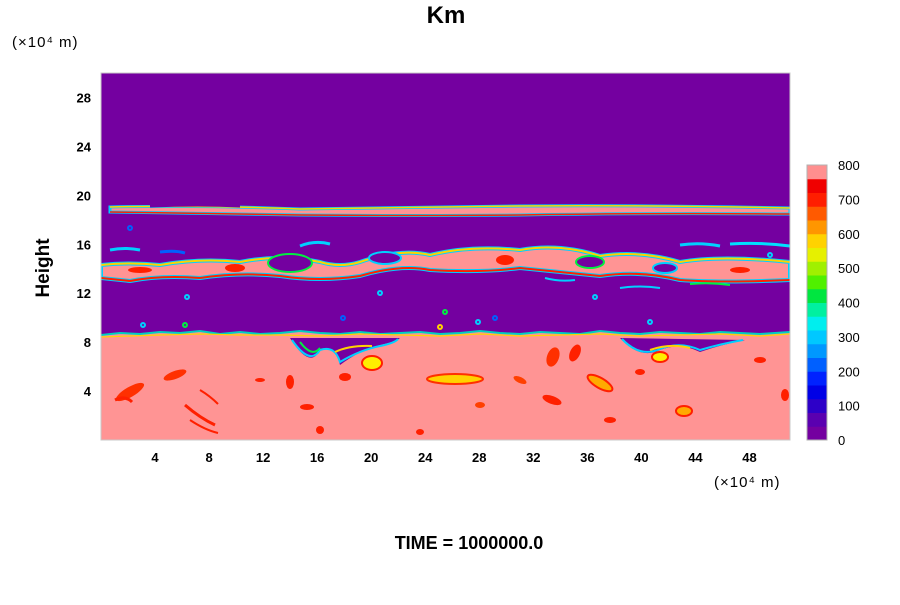 This screenshot has height=605, width=900. Describe the element at coordinates (43, 268) in the screenshot. I see `y-axis-label: Height` at that location.